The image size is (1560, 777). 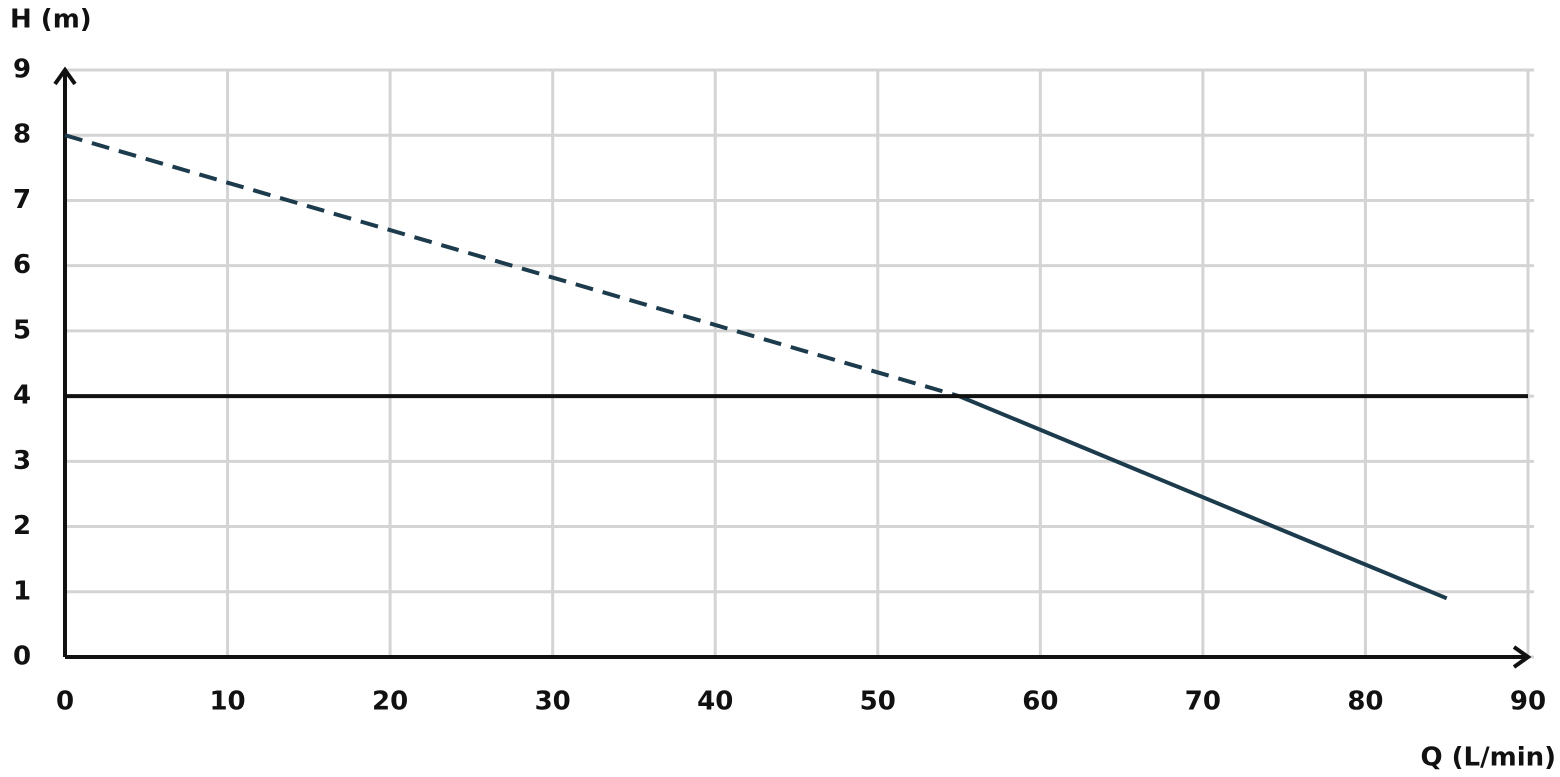 I want to click on y-tick-label: 4, so click(x=22, y=396).